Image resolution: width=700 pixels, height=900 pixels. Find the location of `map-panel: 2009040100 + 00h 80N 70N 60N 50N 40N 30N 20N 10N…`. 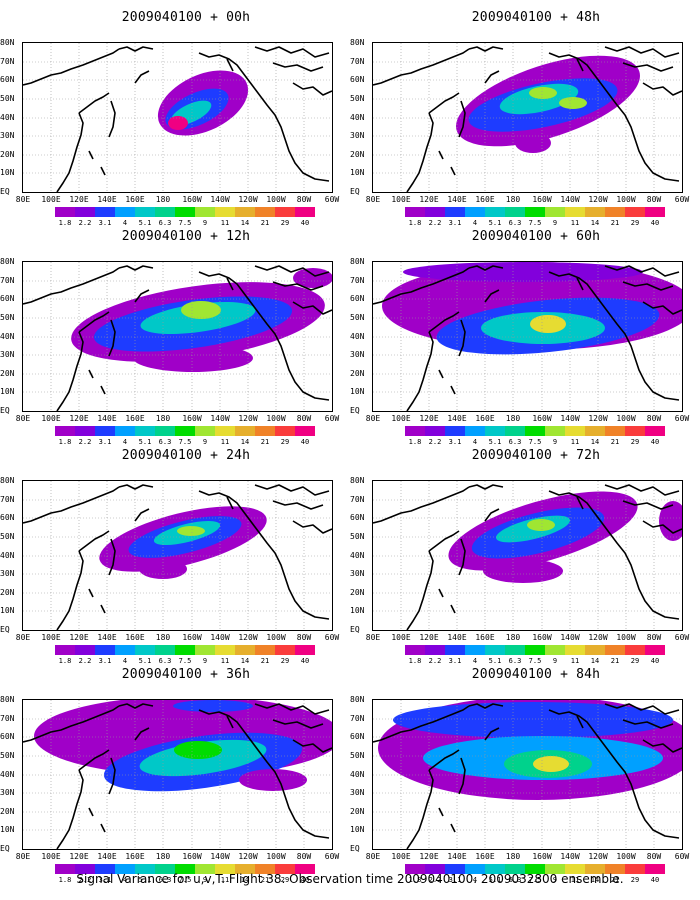

map-panel: 2009040100 + 00h 80N 70N 60N 50N 40N 30N 20N 10N… is located at coordinates (180, 116).